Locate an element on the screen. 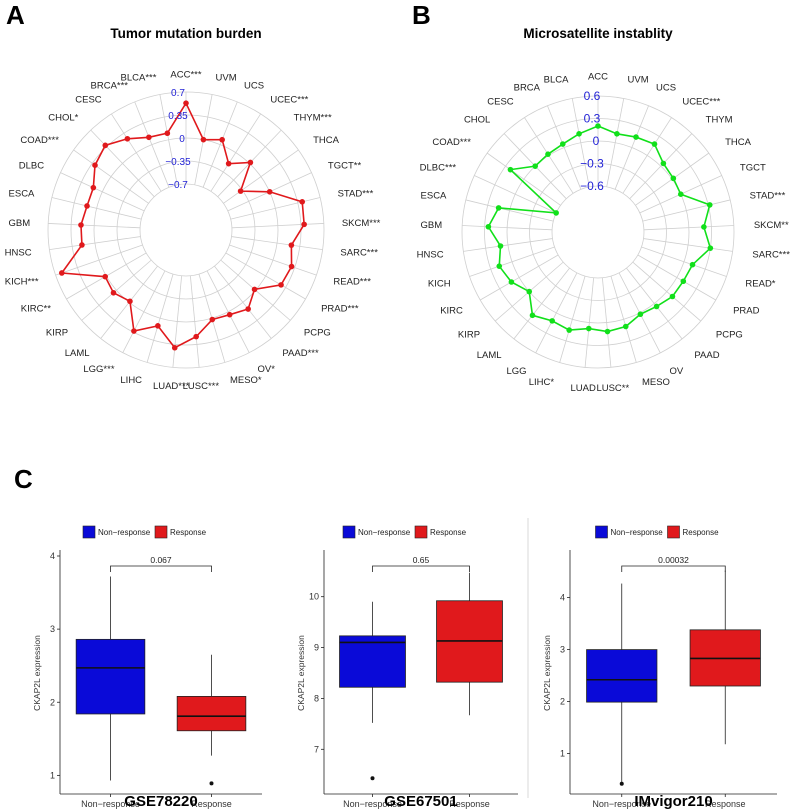 Image resolution: width=793 pixels, height=809 pixels. y-tick-label: 2 is located at coordinates (562, 702).